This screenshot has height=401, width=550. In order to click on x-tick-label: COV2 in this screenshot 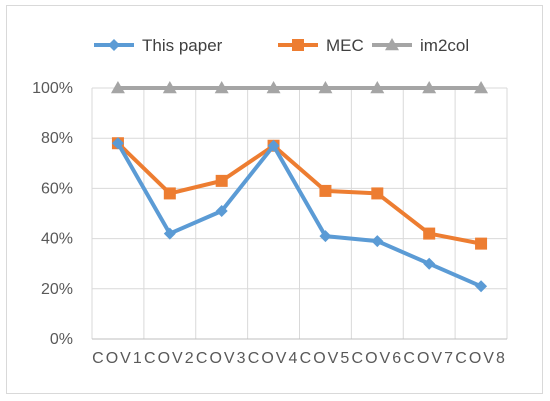, I will do `click(170, 358)`.